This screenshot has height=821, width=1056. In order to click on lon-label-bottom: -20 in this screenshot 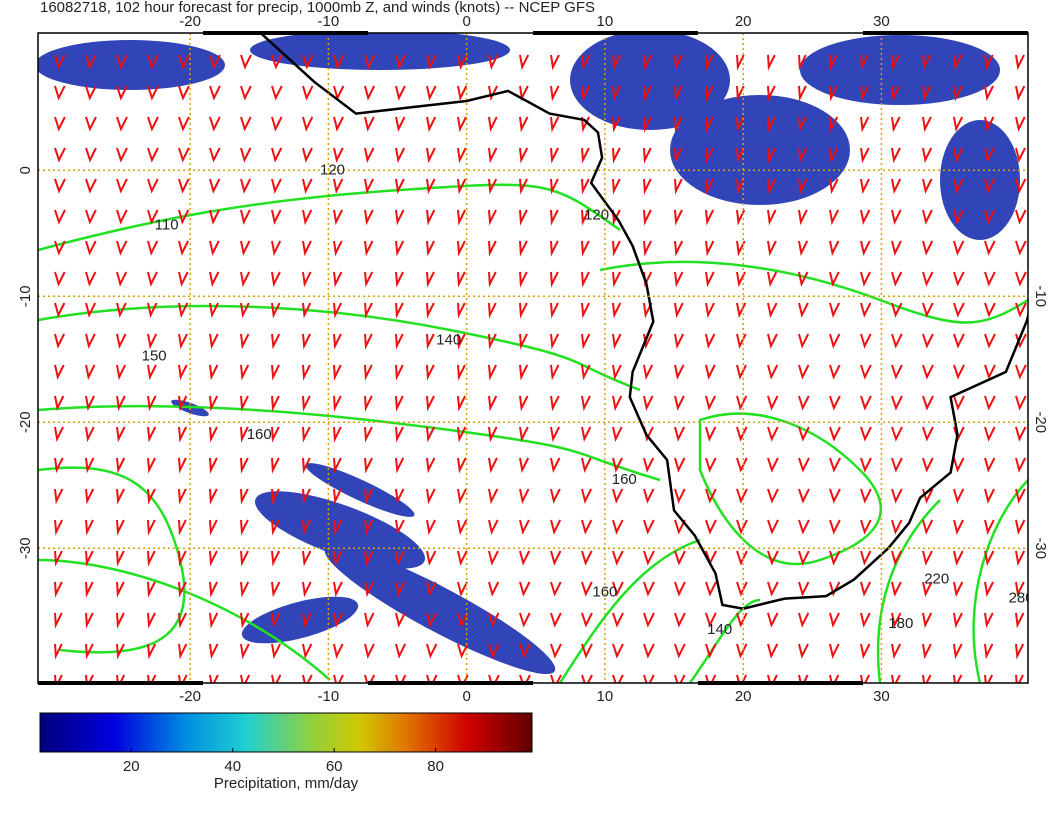, I will do `click(190, 696)`.